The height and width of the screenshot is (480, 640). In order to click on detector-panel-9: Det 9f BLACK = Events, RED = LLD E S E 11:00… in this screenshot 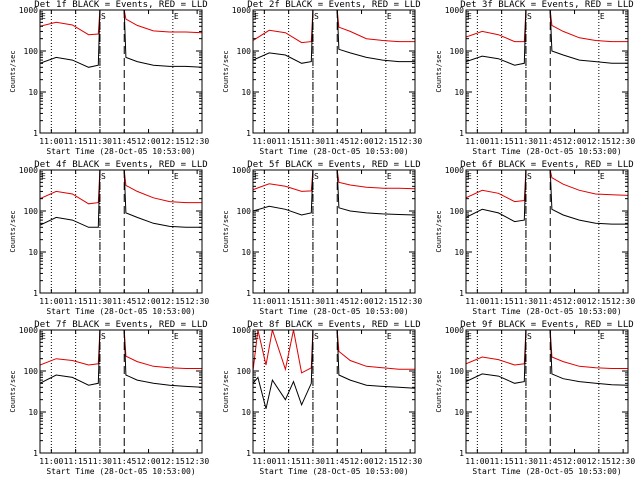, I will do `click(535, 398)`.